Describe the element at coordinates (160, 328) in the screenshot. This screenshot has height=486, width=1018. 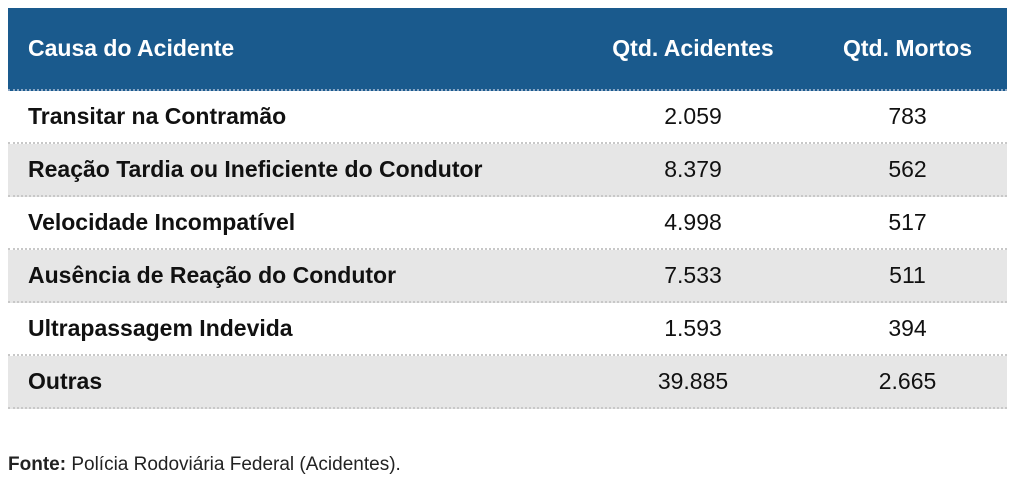
I see `cause-cell: Ultrapassagem Indevida` at that location.